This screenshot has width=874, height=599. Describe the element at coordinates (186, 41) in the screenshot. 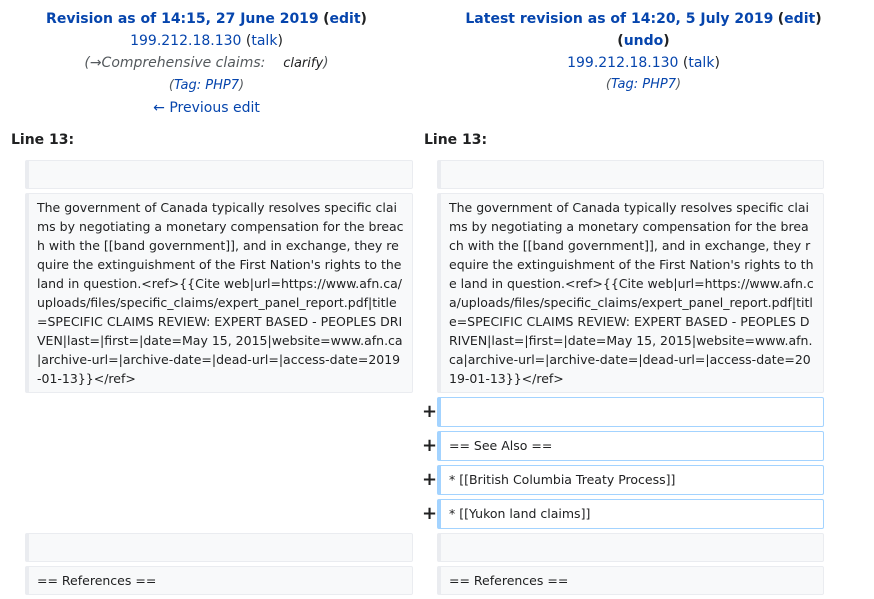

I see `left-user-link: 199.212.18.130` at that location.